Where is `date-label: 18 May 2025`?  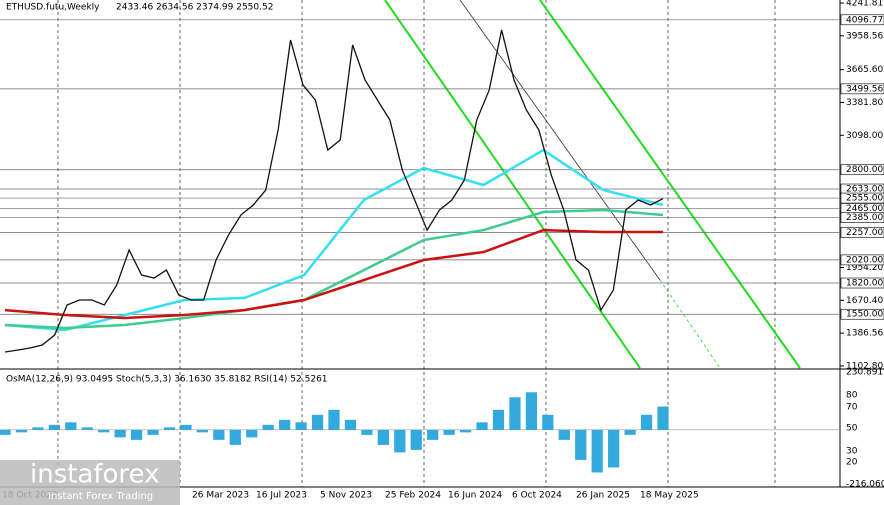
date-label: 18 May 2025 is located at coordinates (669, 496).